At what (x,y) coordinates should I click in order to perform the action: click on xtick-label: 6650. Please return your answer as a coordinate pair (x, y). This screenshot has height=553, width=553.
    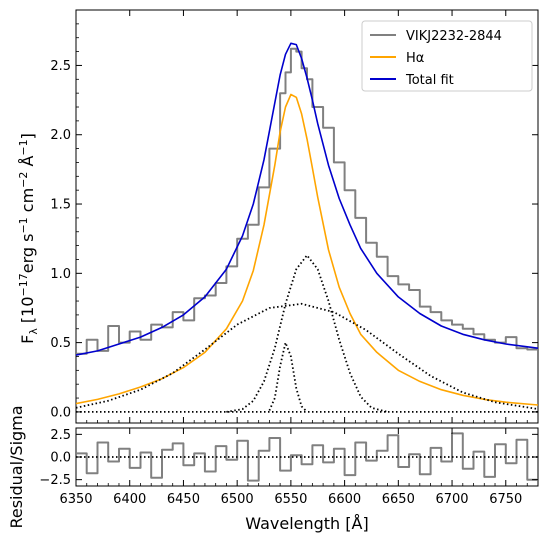
    Looking at the image, I should click on (398, 499).